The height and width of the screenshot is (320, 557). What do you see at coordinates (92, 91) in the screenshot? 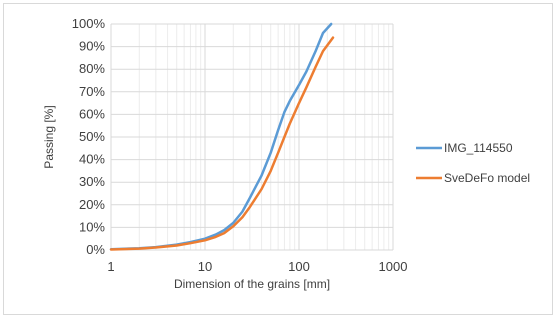
I see `y-tick-label: 70%` at bounding box center [92, 91].